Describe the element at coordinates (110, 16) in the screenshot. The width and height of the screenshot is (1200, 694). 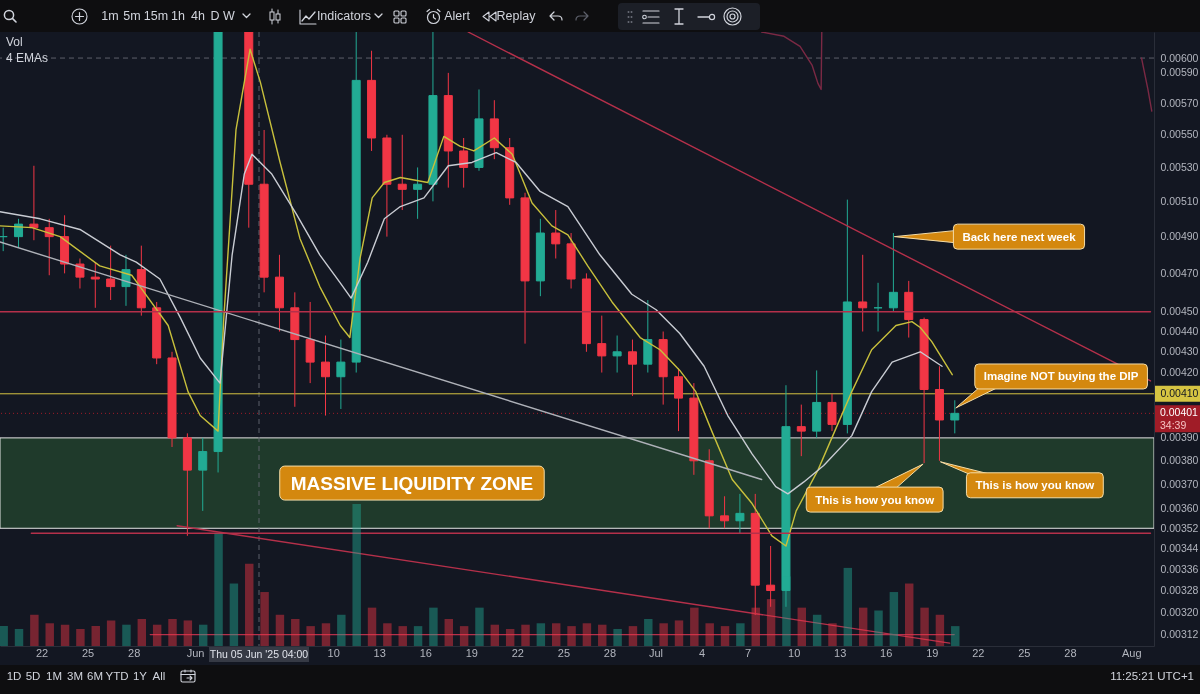
I see `text: 1m` at that location.